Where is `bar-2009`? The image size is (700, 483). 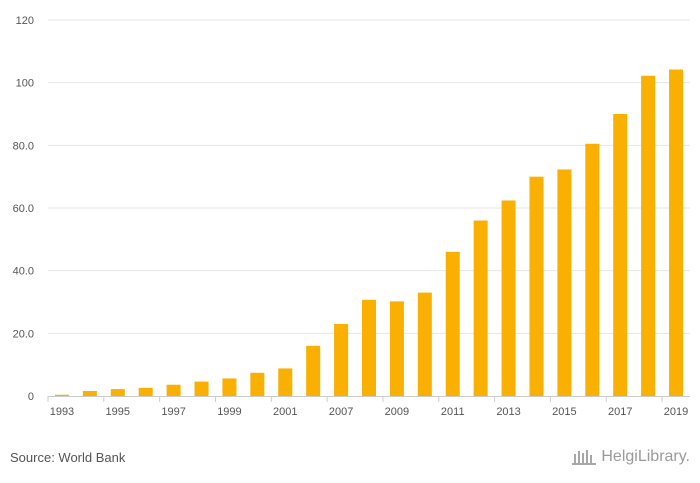
bar-2009 is located at coordinates (396, 348).